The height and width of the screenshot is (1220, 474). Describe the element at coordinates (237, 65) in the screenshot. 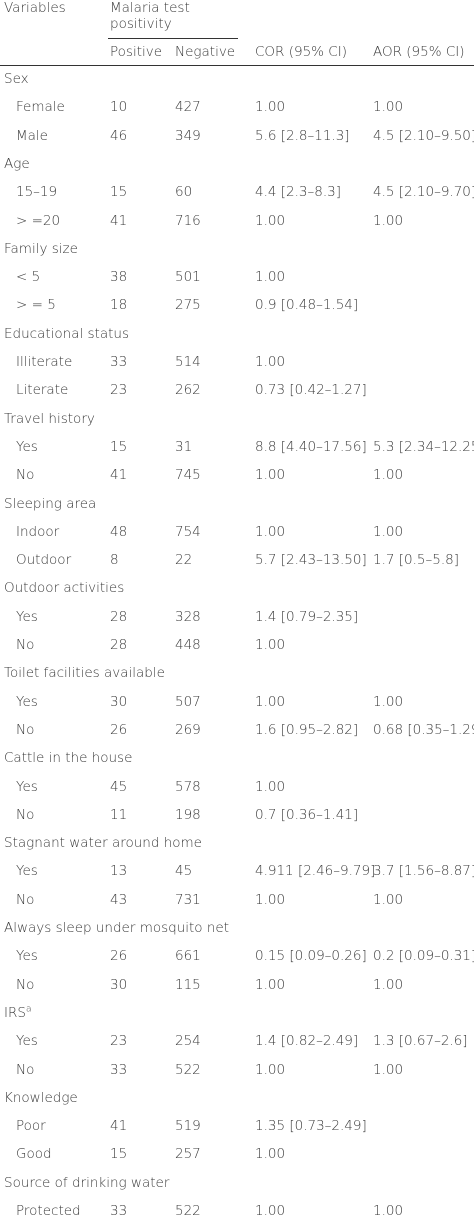

I see `header-rule` at that location.